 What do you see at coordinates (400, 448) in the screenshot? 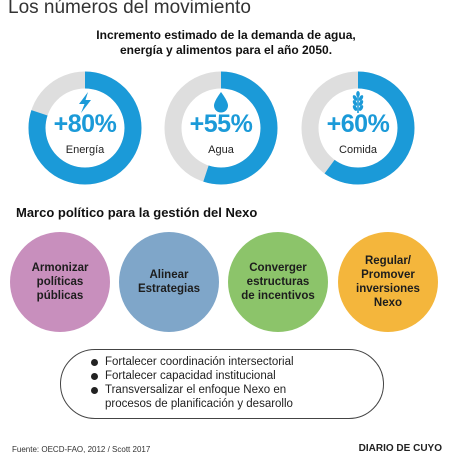
I see `brand-logo: DIARIO DE CUYO` at bounding box center [400, 448].